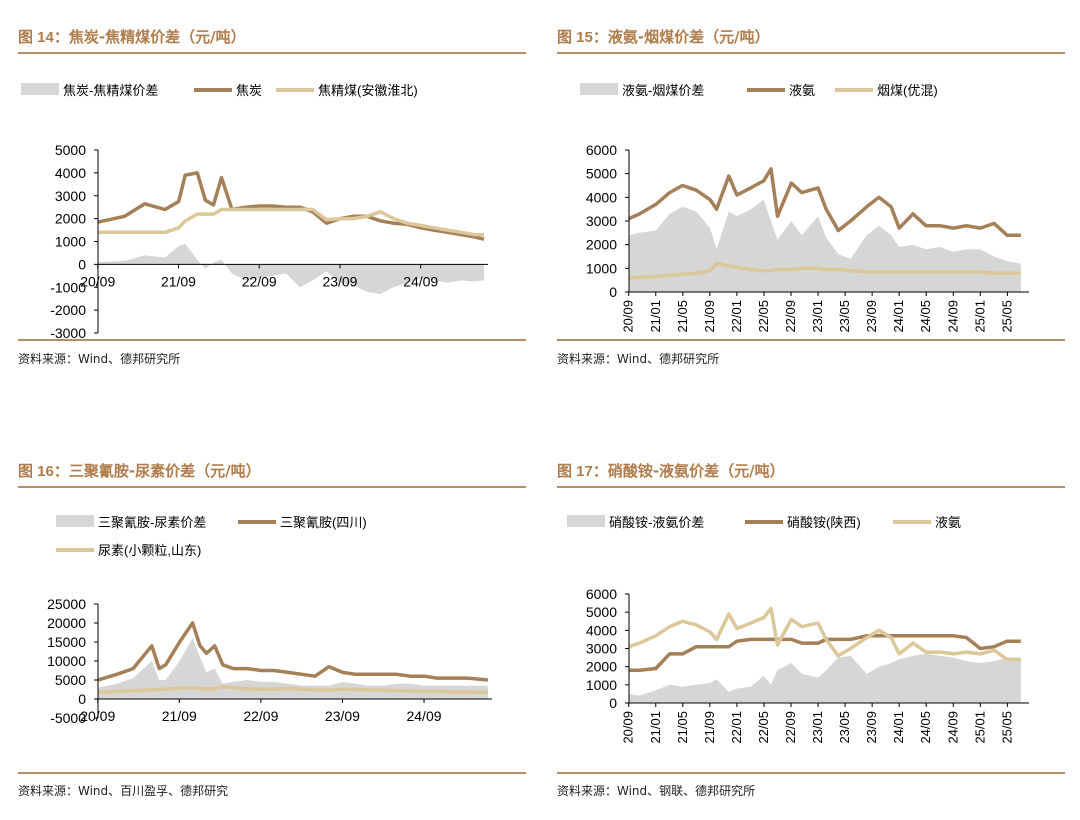 Image resolution: width=1080 pixels, height=820 pixels. What do you see at coordinates (249, 90) in the screenshot?
I see `legend-label: 焦炭` at bounding box center [249, 90].